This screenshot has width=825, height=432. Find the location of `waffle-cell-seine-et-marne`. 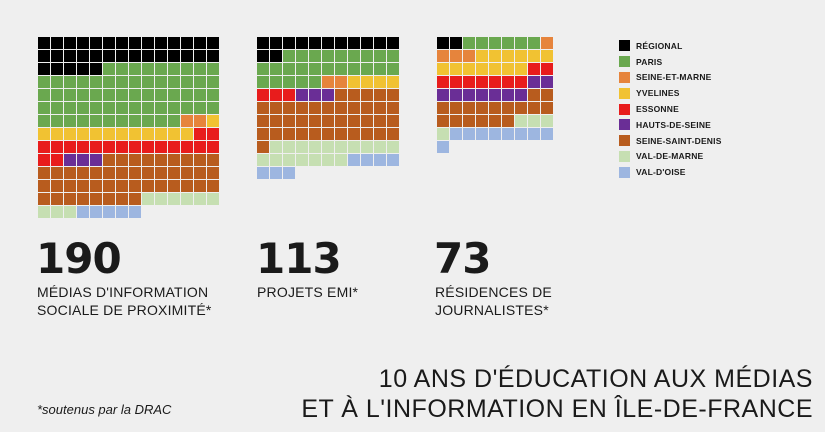

waffle-cell-seine-et-marne is located at coordinates (469, 56).